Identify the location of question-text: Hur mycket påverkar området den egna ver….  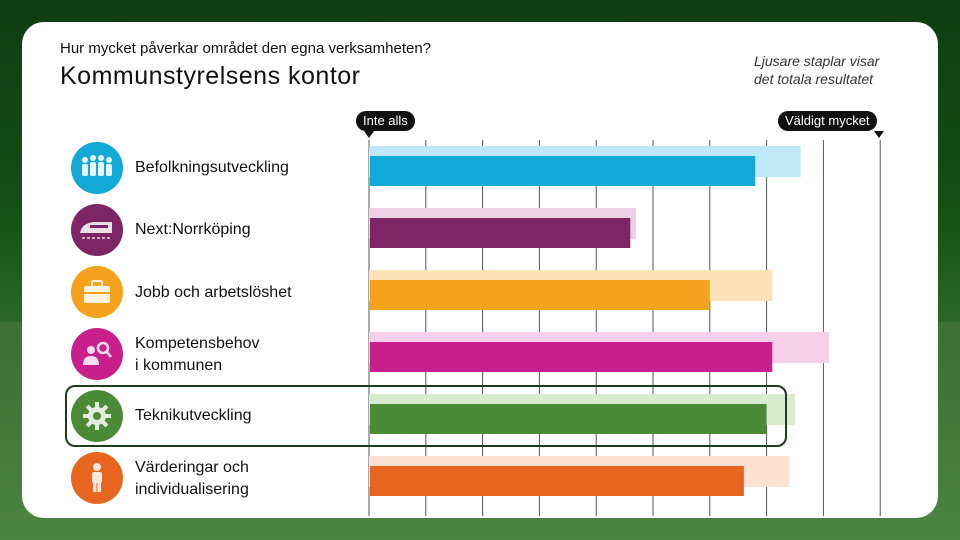
(246, 48).